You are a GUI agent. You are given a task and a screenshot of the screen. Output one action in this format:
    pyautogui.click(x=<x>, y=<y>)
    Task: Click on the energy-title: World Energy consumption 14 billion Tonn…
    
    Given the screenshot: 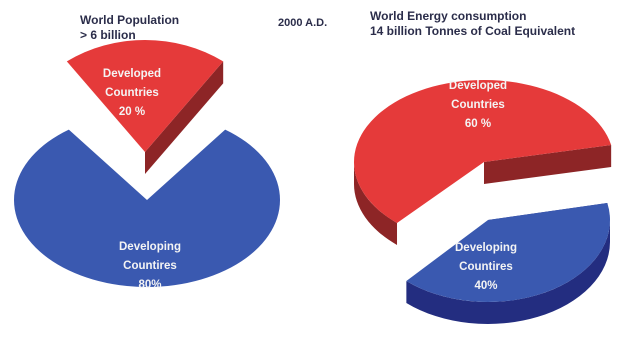 What is the action you would take?
    pyautogui.click(x=472, y=24)
    